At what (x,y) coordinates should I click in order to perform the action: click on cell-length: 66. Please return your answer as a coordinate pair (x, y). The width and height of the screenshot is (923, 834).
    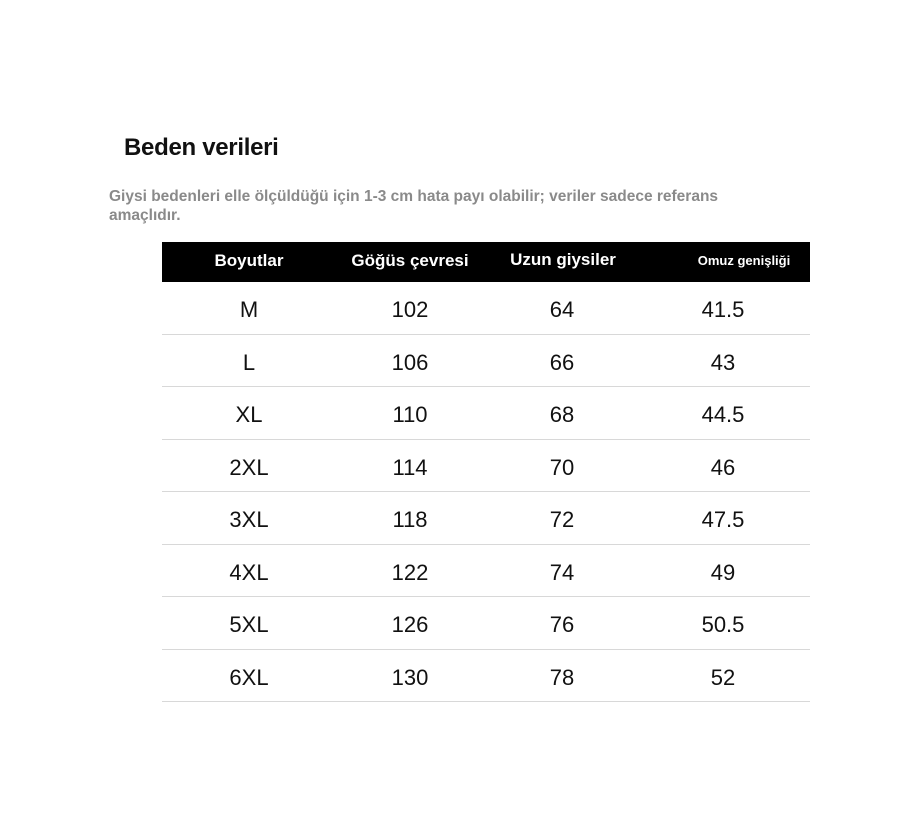
    Looking at the image, I should click on (562, 362).